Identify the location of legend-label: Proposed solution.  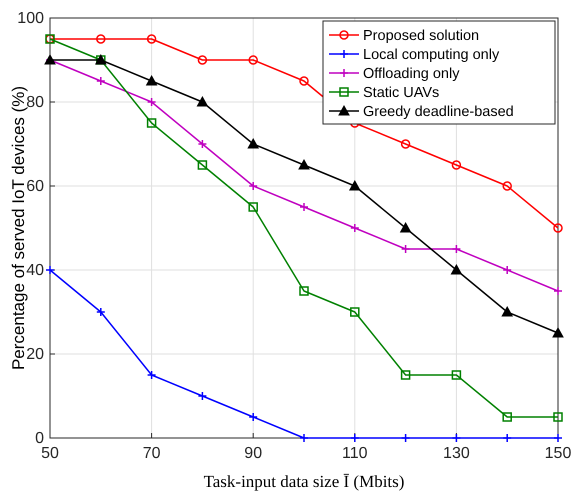
(421, 36).